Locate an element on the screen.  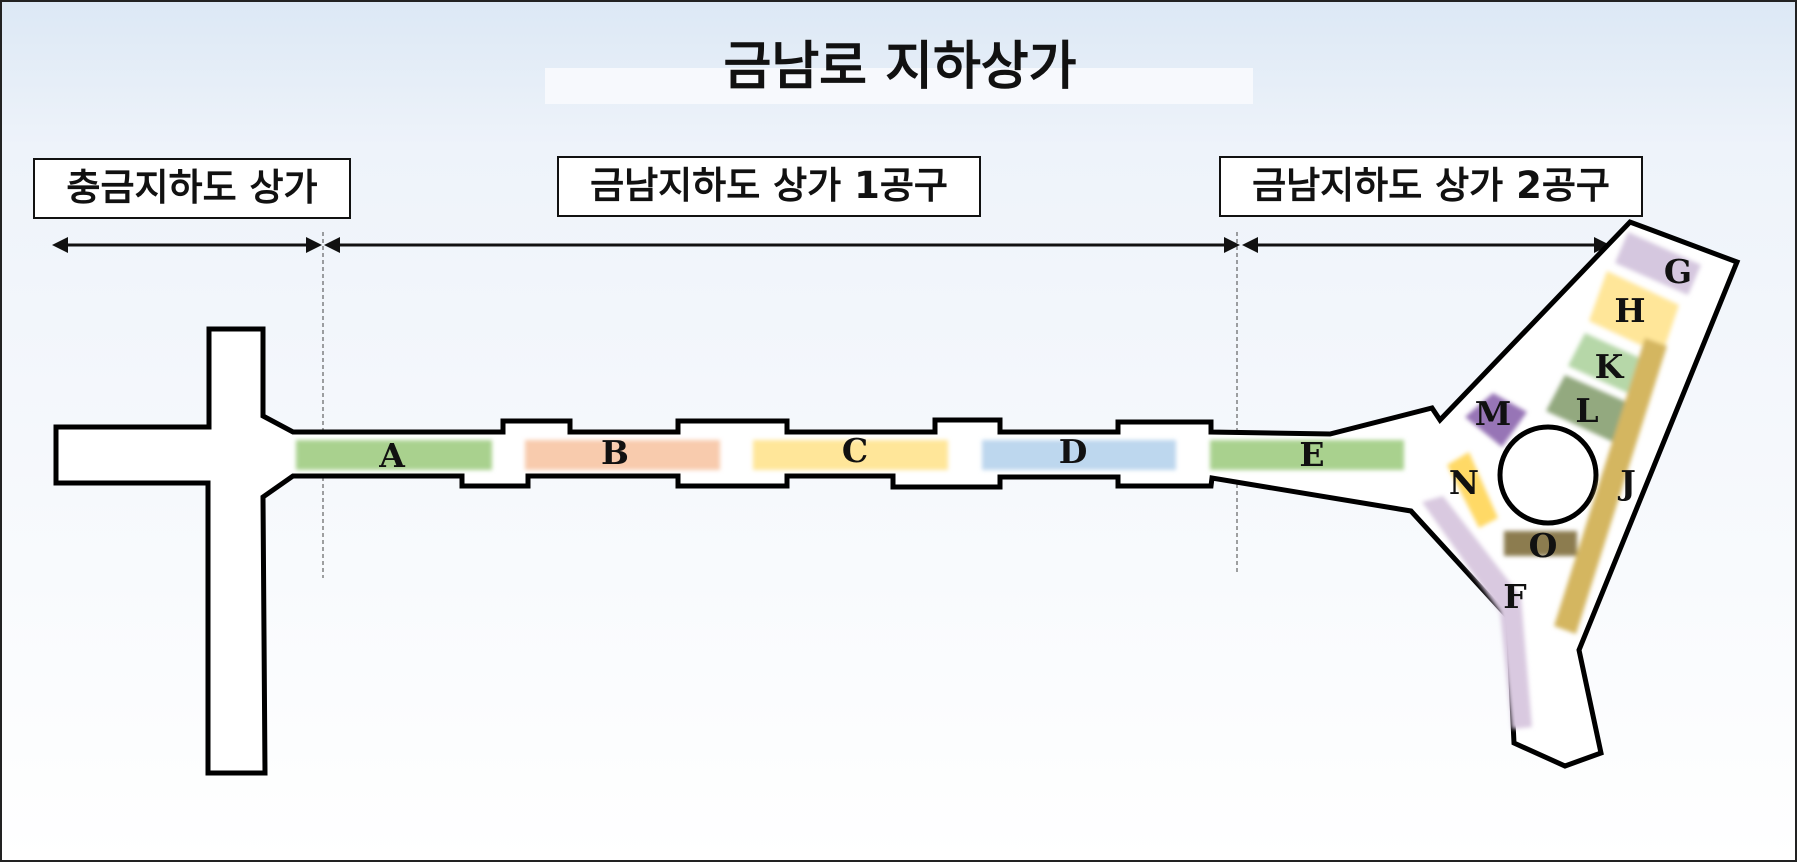
zone-label-e: E is located at coordinates (1311, 454).